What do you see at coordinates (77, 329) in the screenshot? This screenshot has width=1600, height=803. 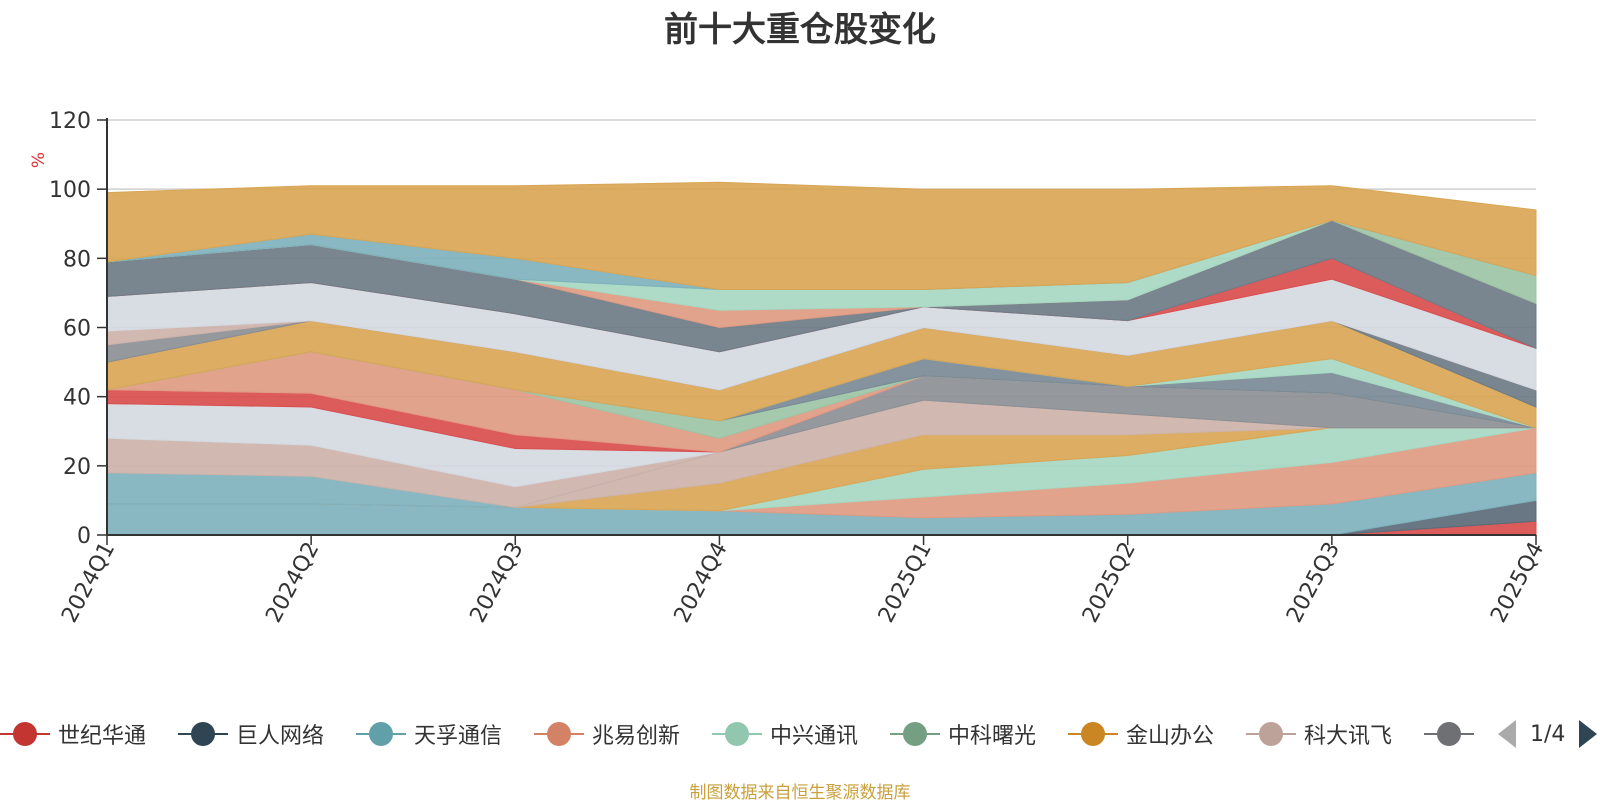 I see `y-tick-label: 60` at bounding box center [77, 329].